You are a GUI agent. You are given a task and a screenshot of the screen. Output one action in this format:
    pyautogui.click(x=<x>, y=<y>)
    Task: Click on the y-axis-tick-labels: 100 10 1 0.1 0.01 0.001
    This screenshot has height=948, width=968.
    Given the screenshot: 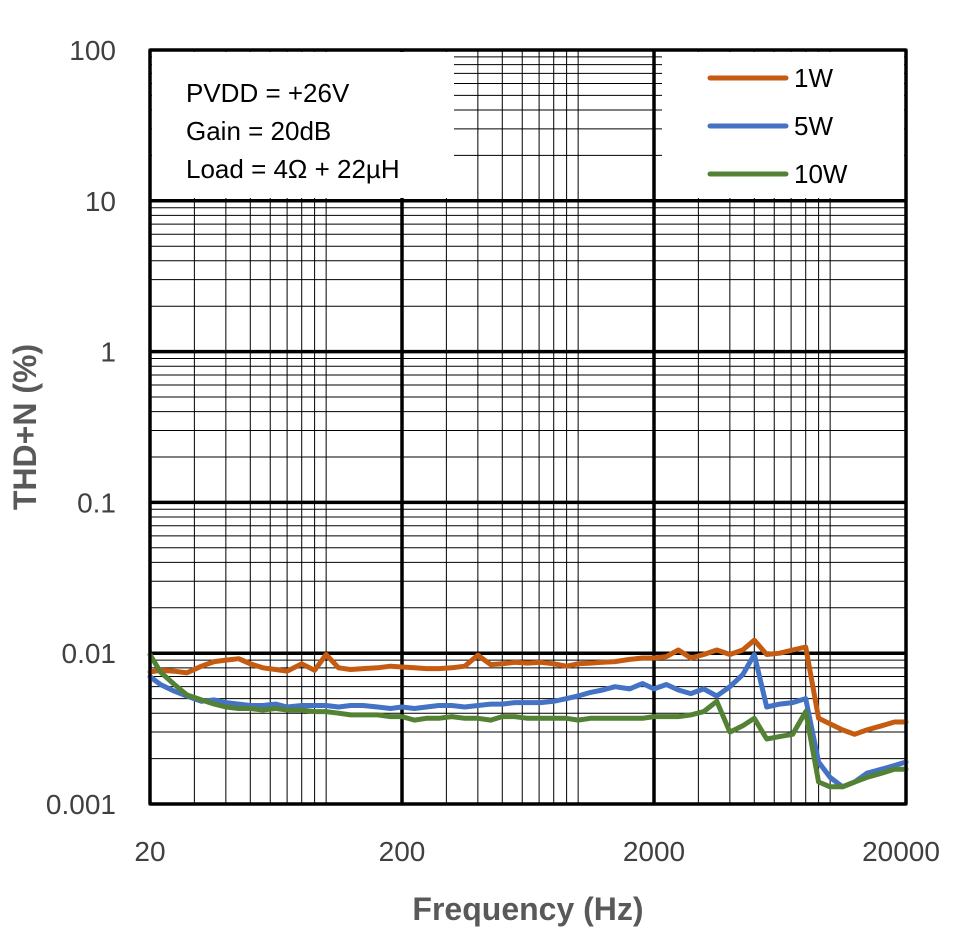 What is the action you would take?
    pyautogui.click(x=81, y=427)
    